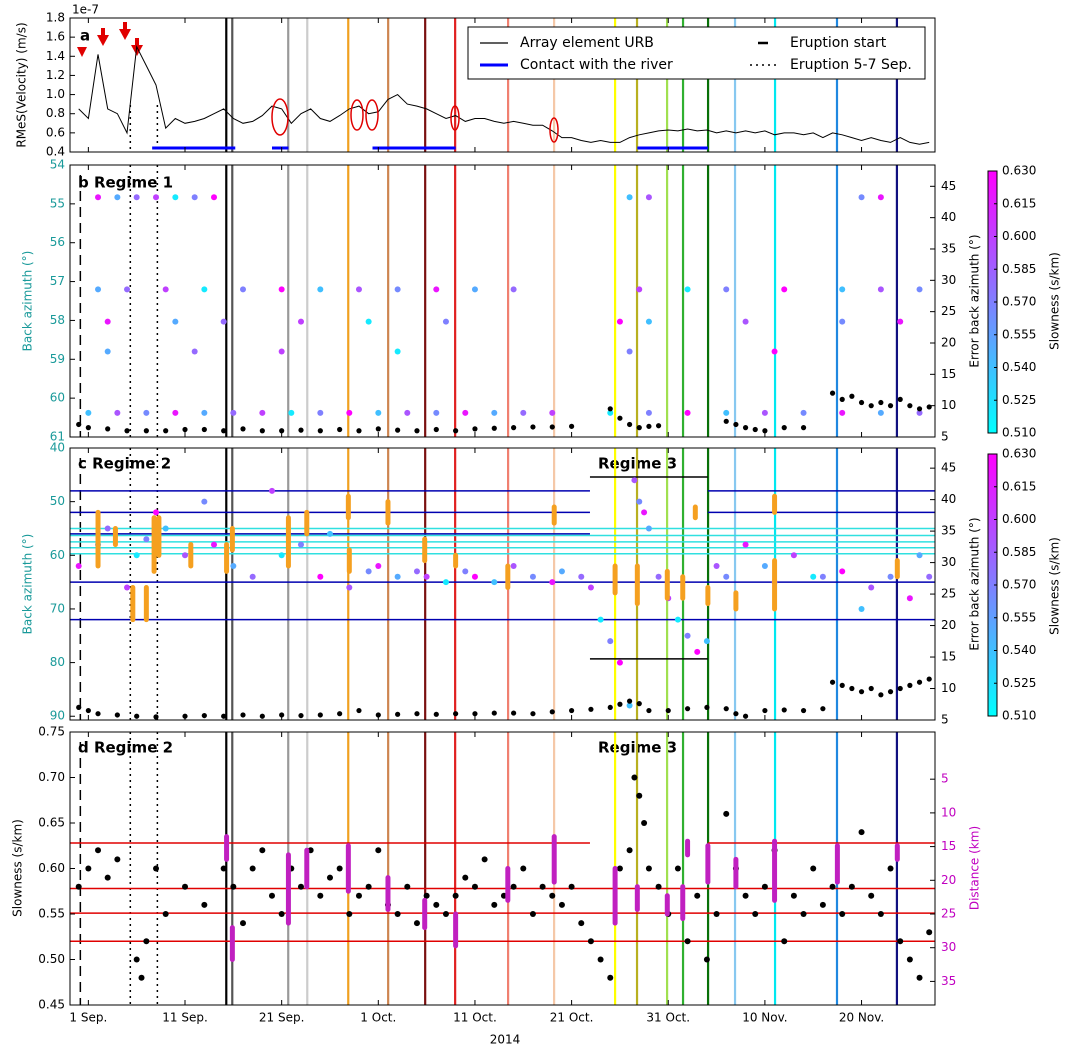 The height and width of the screenshot is (1055, 1068). What do you see at coordinates (55, 56) in the screenshot?
I see `y-tick-label: 1.4` at bounding box center [55, 56].